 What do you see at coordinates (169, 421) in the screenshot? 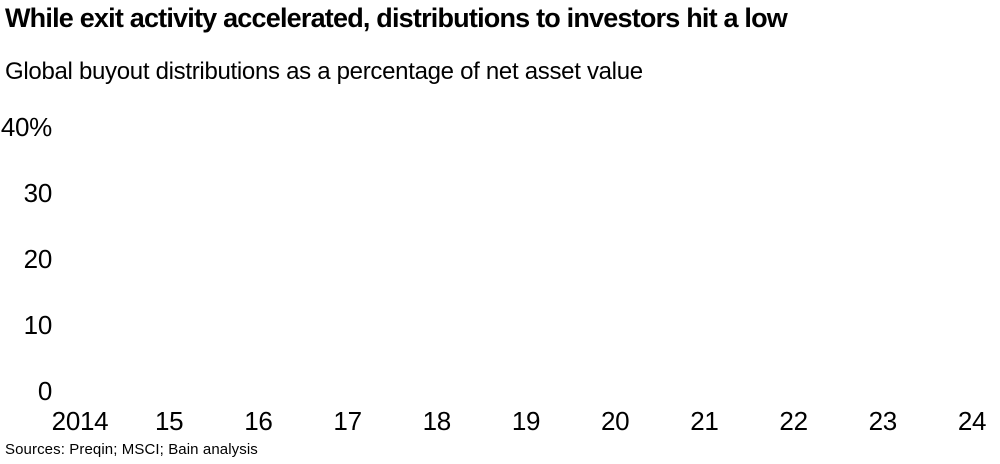
I see `x-tick-label: 15` at bounding box center [169, 421].